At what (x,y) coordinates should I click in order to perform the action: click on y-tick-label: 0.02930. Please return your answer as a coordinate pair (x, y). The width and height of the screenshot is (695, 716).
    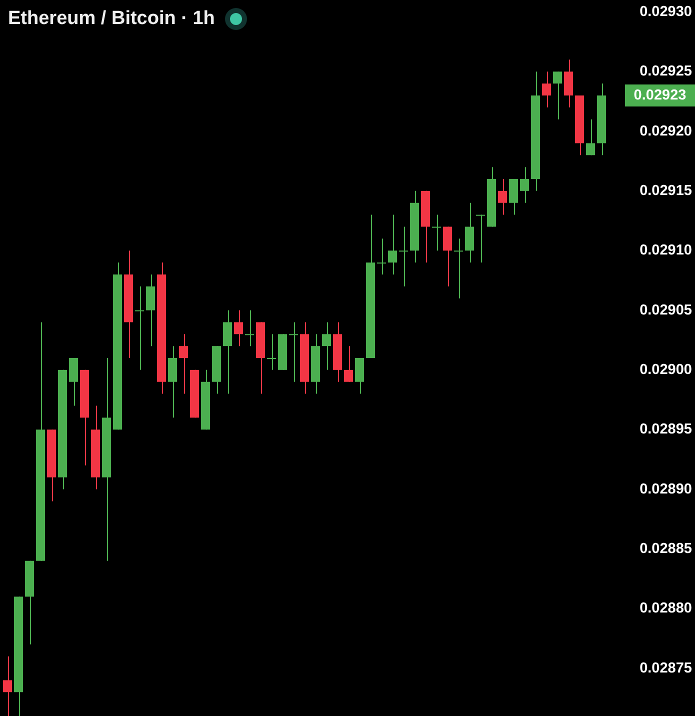
    Looking at the image, I should click on (666, 12).